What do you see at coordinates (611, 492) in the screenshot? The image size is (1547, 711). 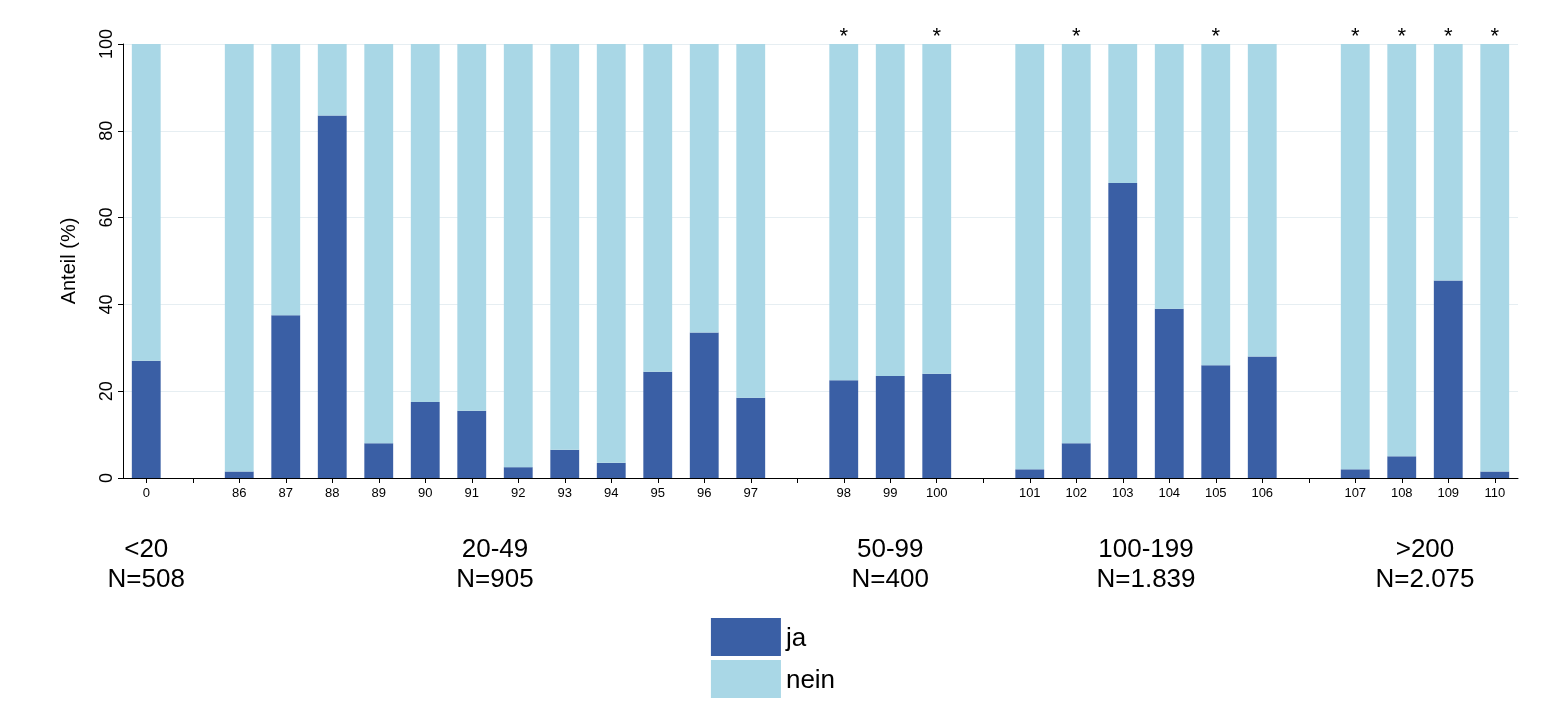 I see `x-tick-label: 94` at bounding box center [611, 492].